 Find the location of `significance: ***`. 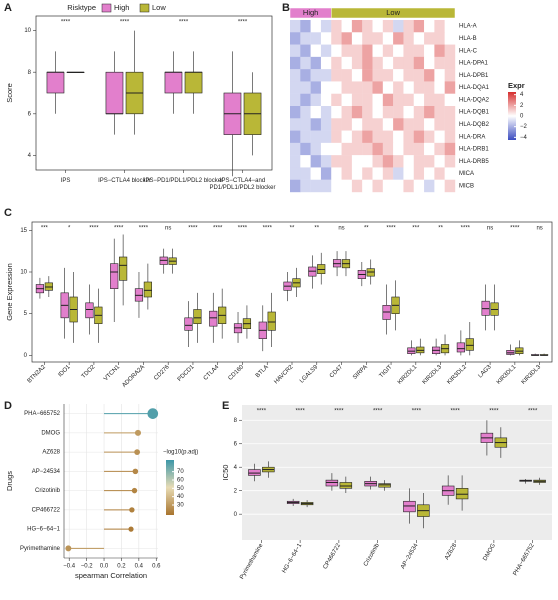

significance: *** is located at coordinates (45, 229).